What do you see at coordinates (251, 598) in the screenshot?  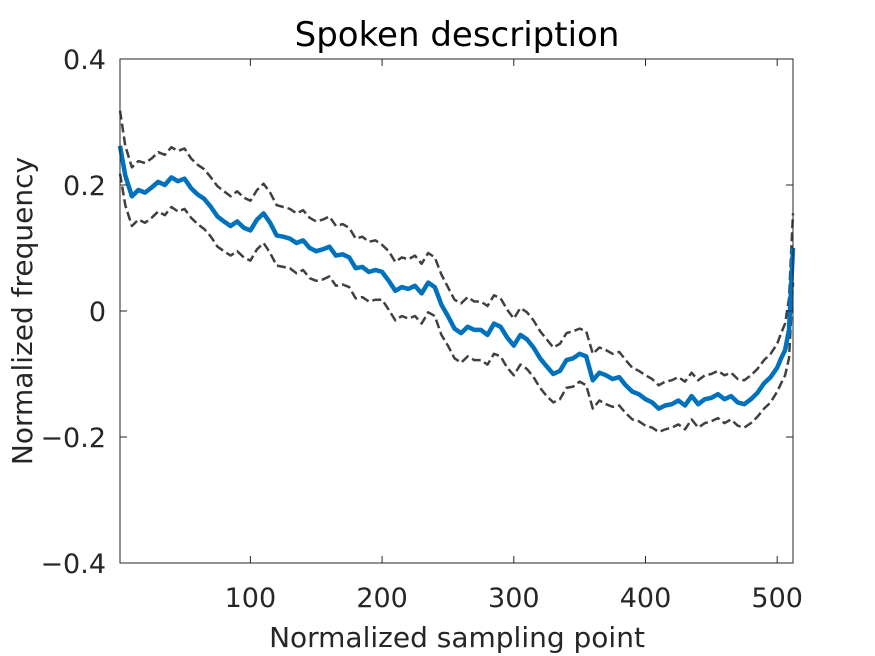 I see `x-tick-label: 100` at bounding box center [251, 598].